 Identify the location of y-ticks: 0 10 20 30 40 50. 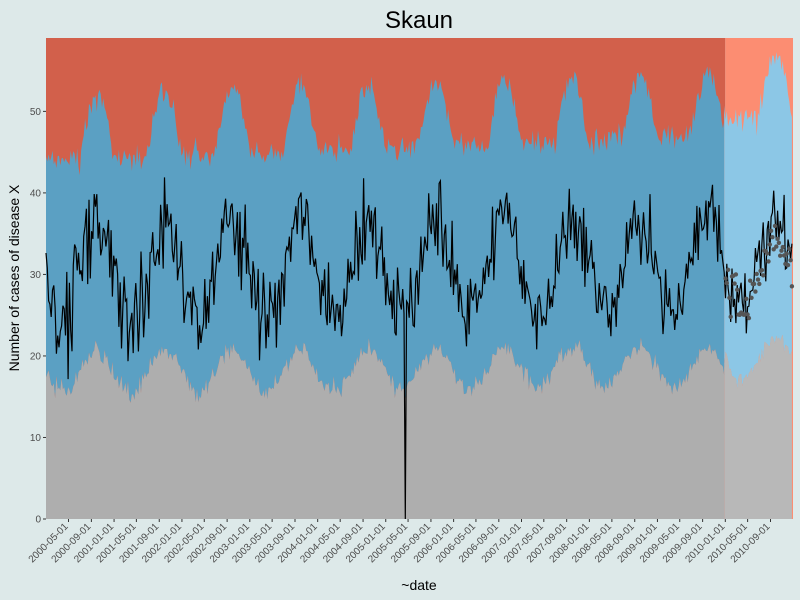
(38, 316).